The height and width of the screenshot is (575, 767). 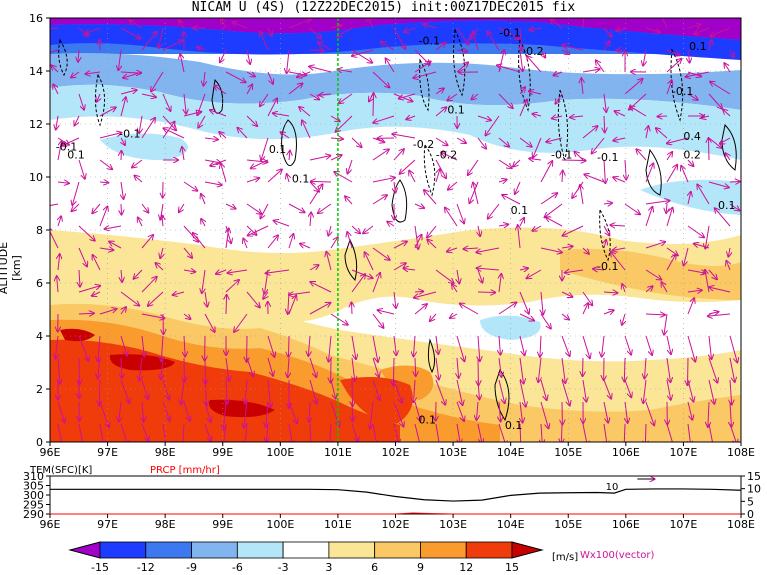 What do you see at coordinates (36, 124) in the screenshot?
I see `y-tick-label: 12` at bounding box center [36, 124].